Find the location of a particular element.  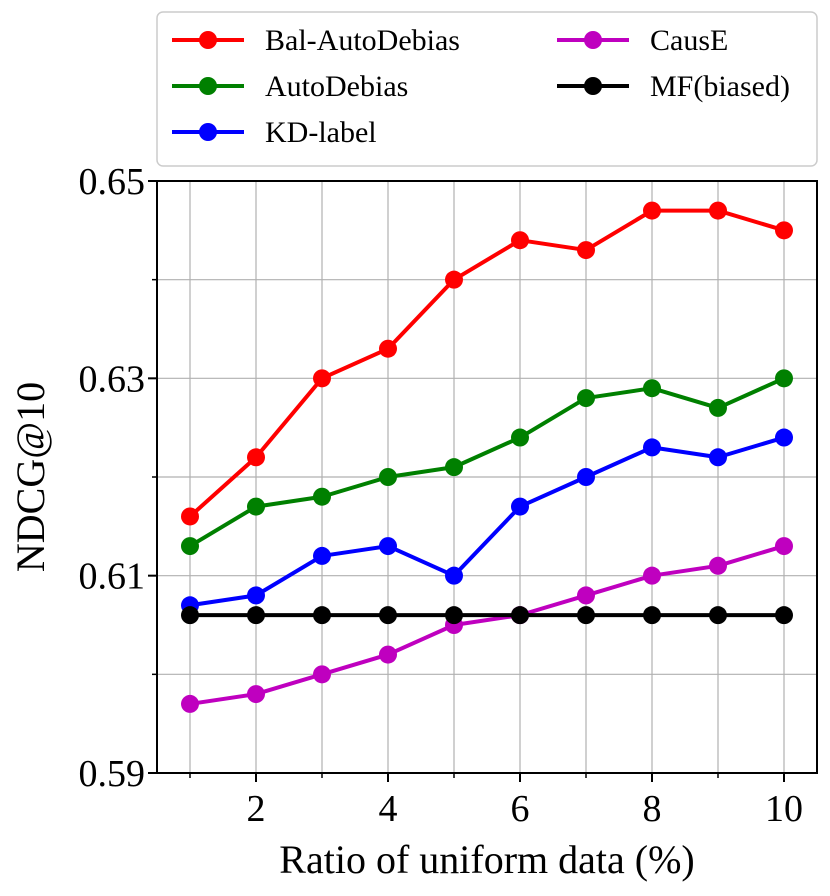

legend-item-autodebias: AutoDebias is located at coordinates (290, 86).